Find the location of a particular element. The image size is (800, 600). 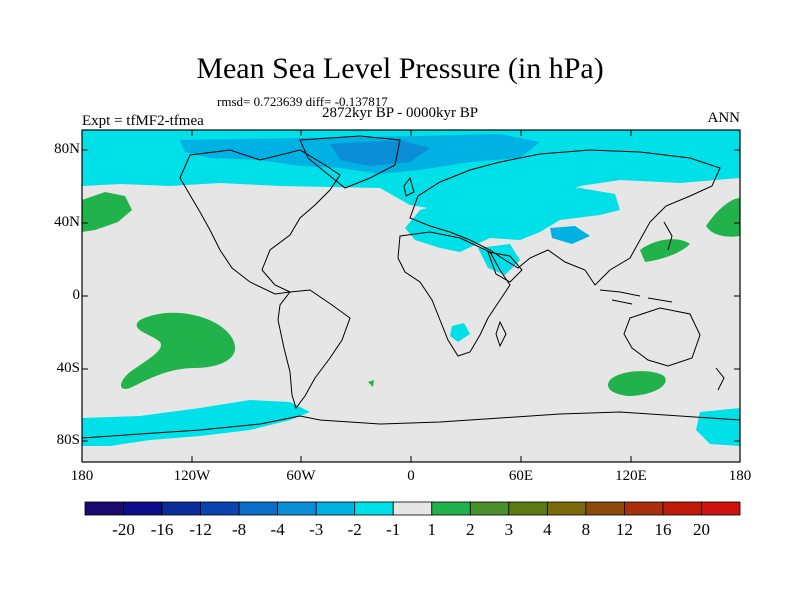

colorbar-label: 3 is located at coordinates (509, 529).